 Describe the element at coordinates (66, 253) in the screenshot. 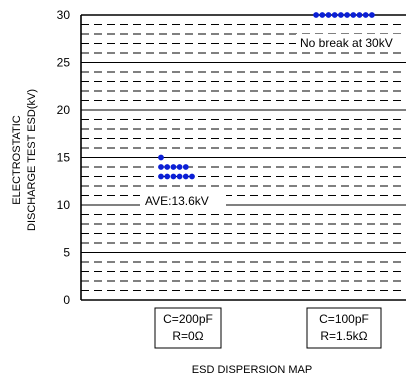

I see `y-tick-label: 5` at that location.